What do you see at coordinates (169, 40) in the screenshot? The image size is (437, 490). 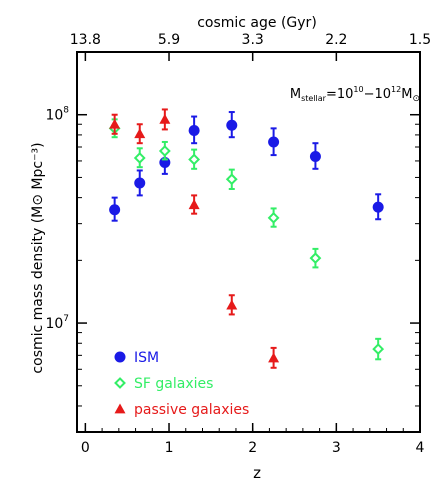 I see `top-tick-label: 5.9` at bounding box center [169, 40].